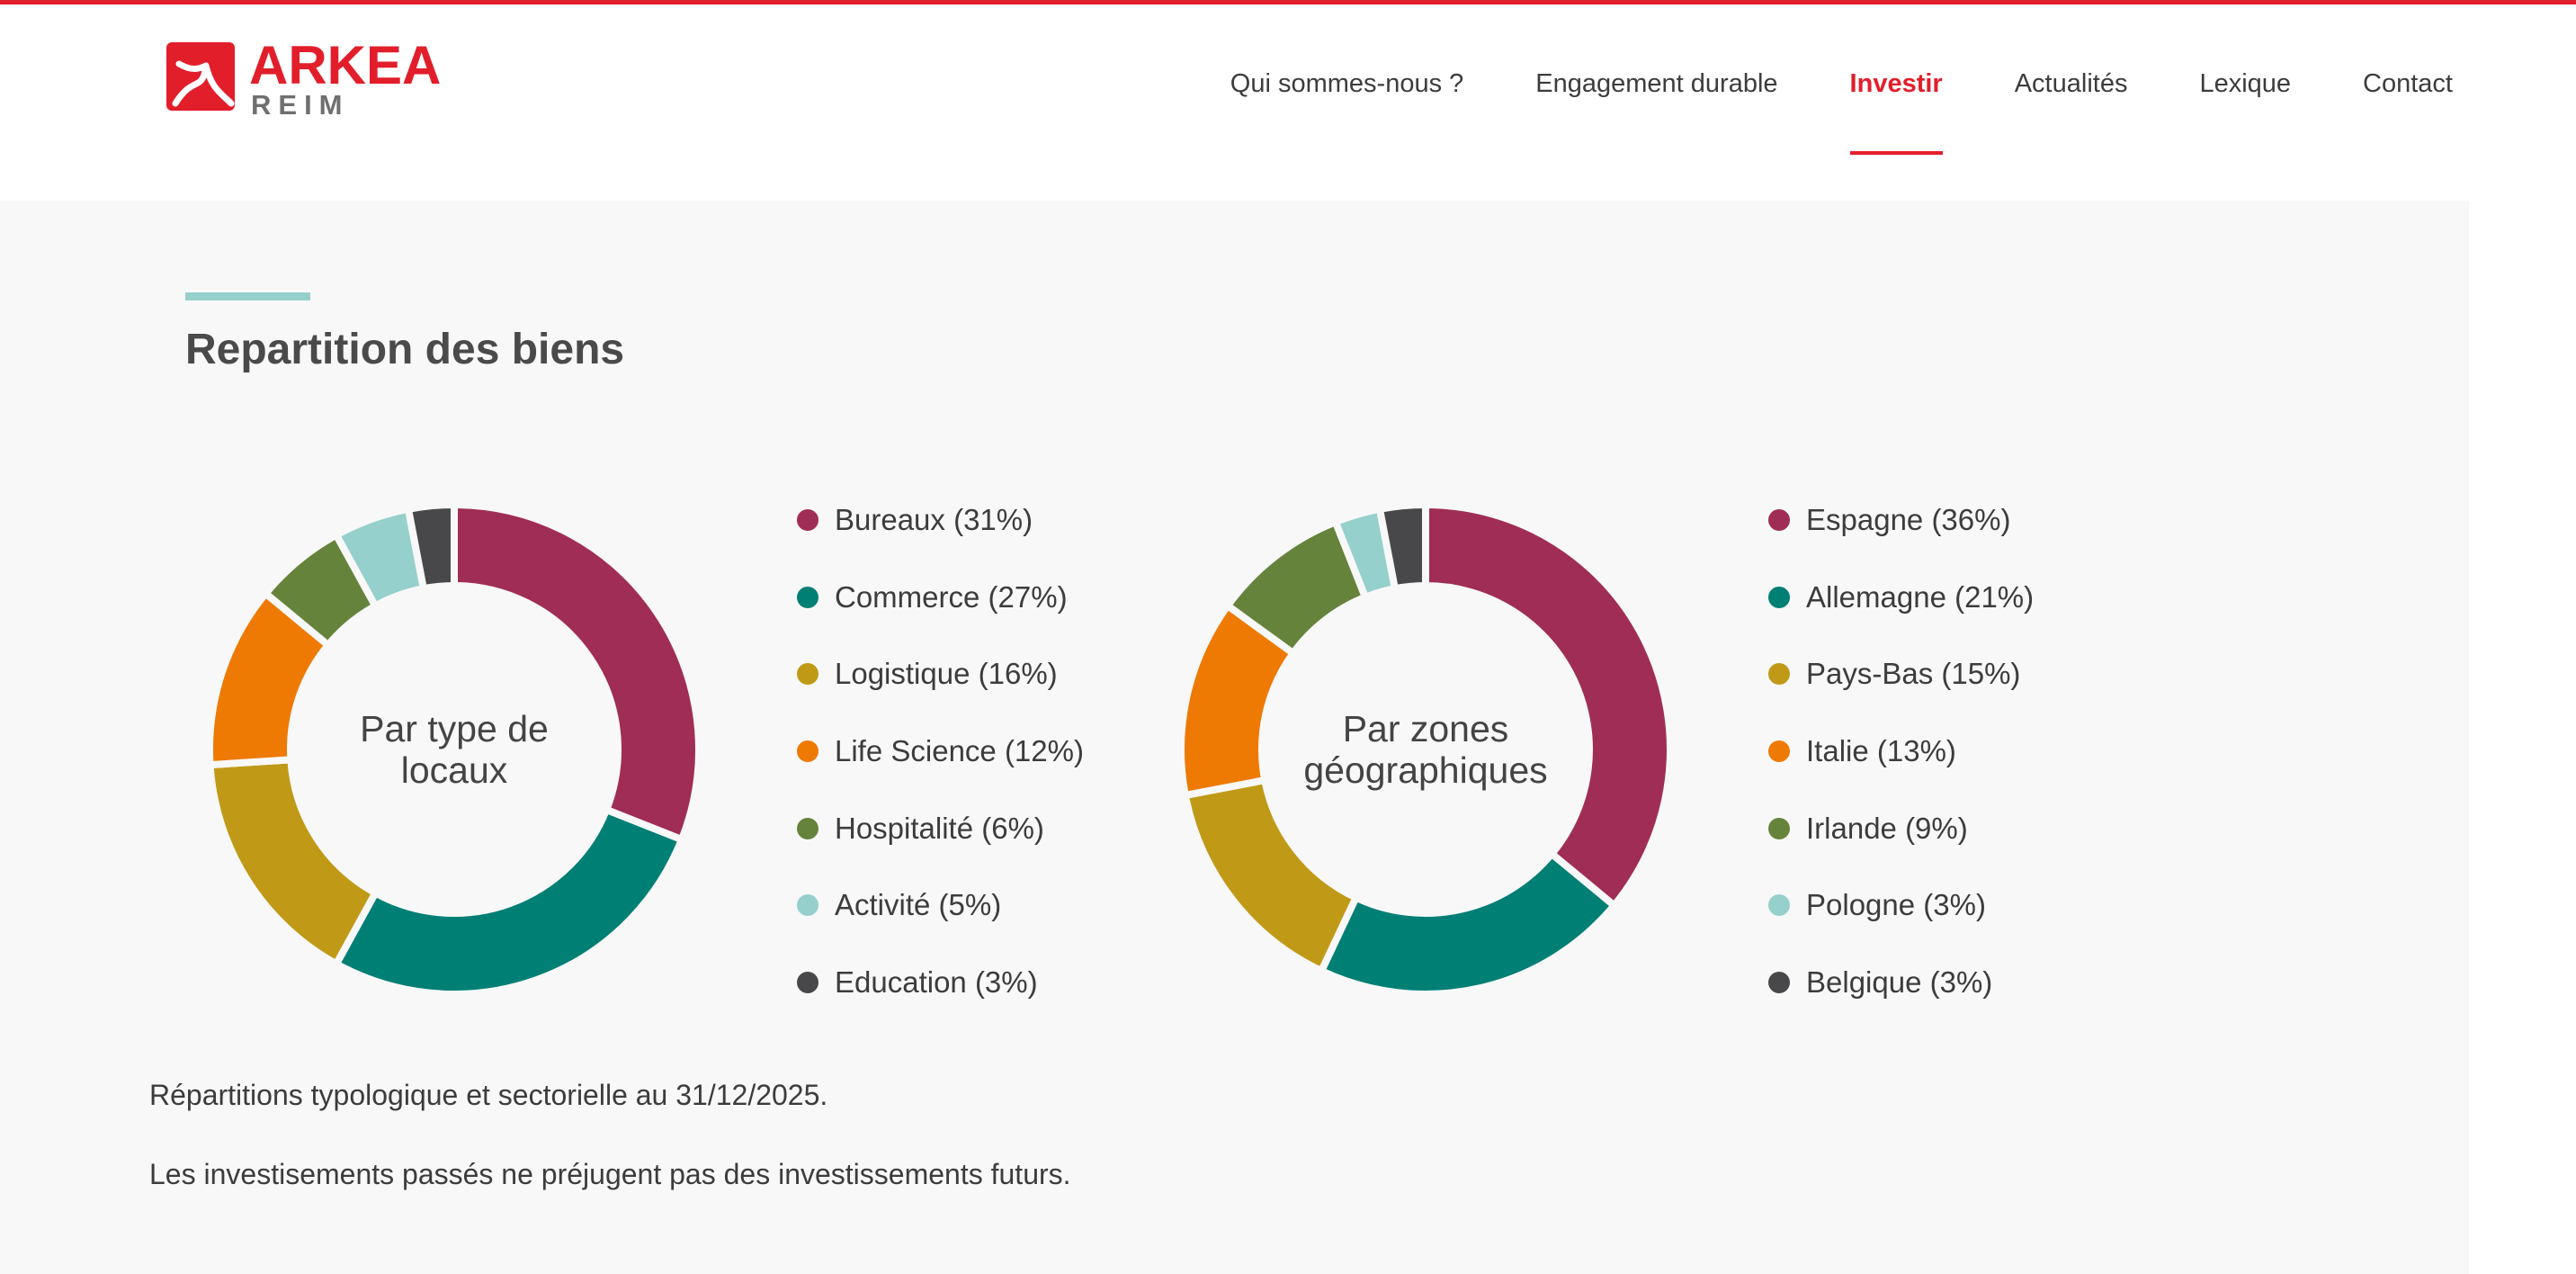  I want to click on legend-label: Belgique (3%), so click(1899, 982).